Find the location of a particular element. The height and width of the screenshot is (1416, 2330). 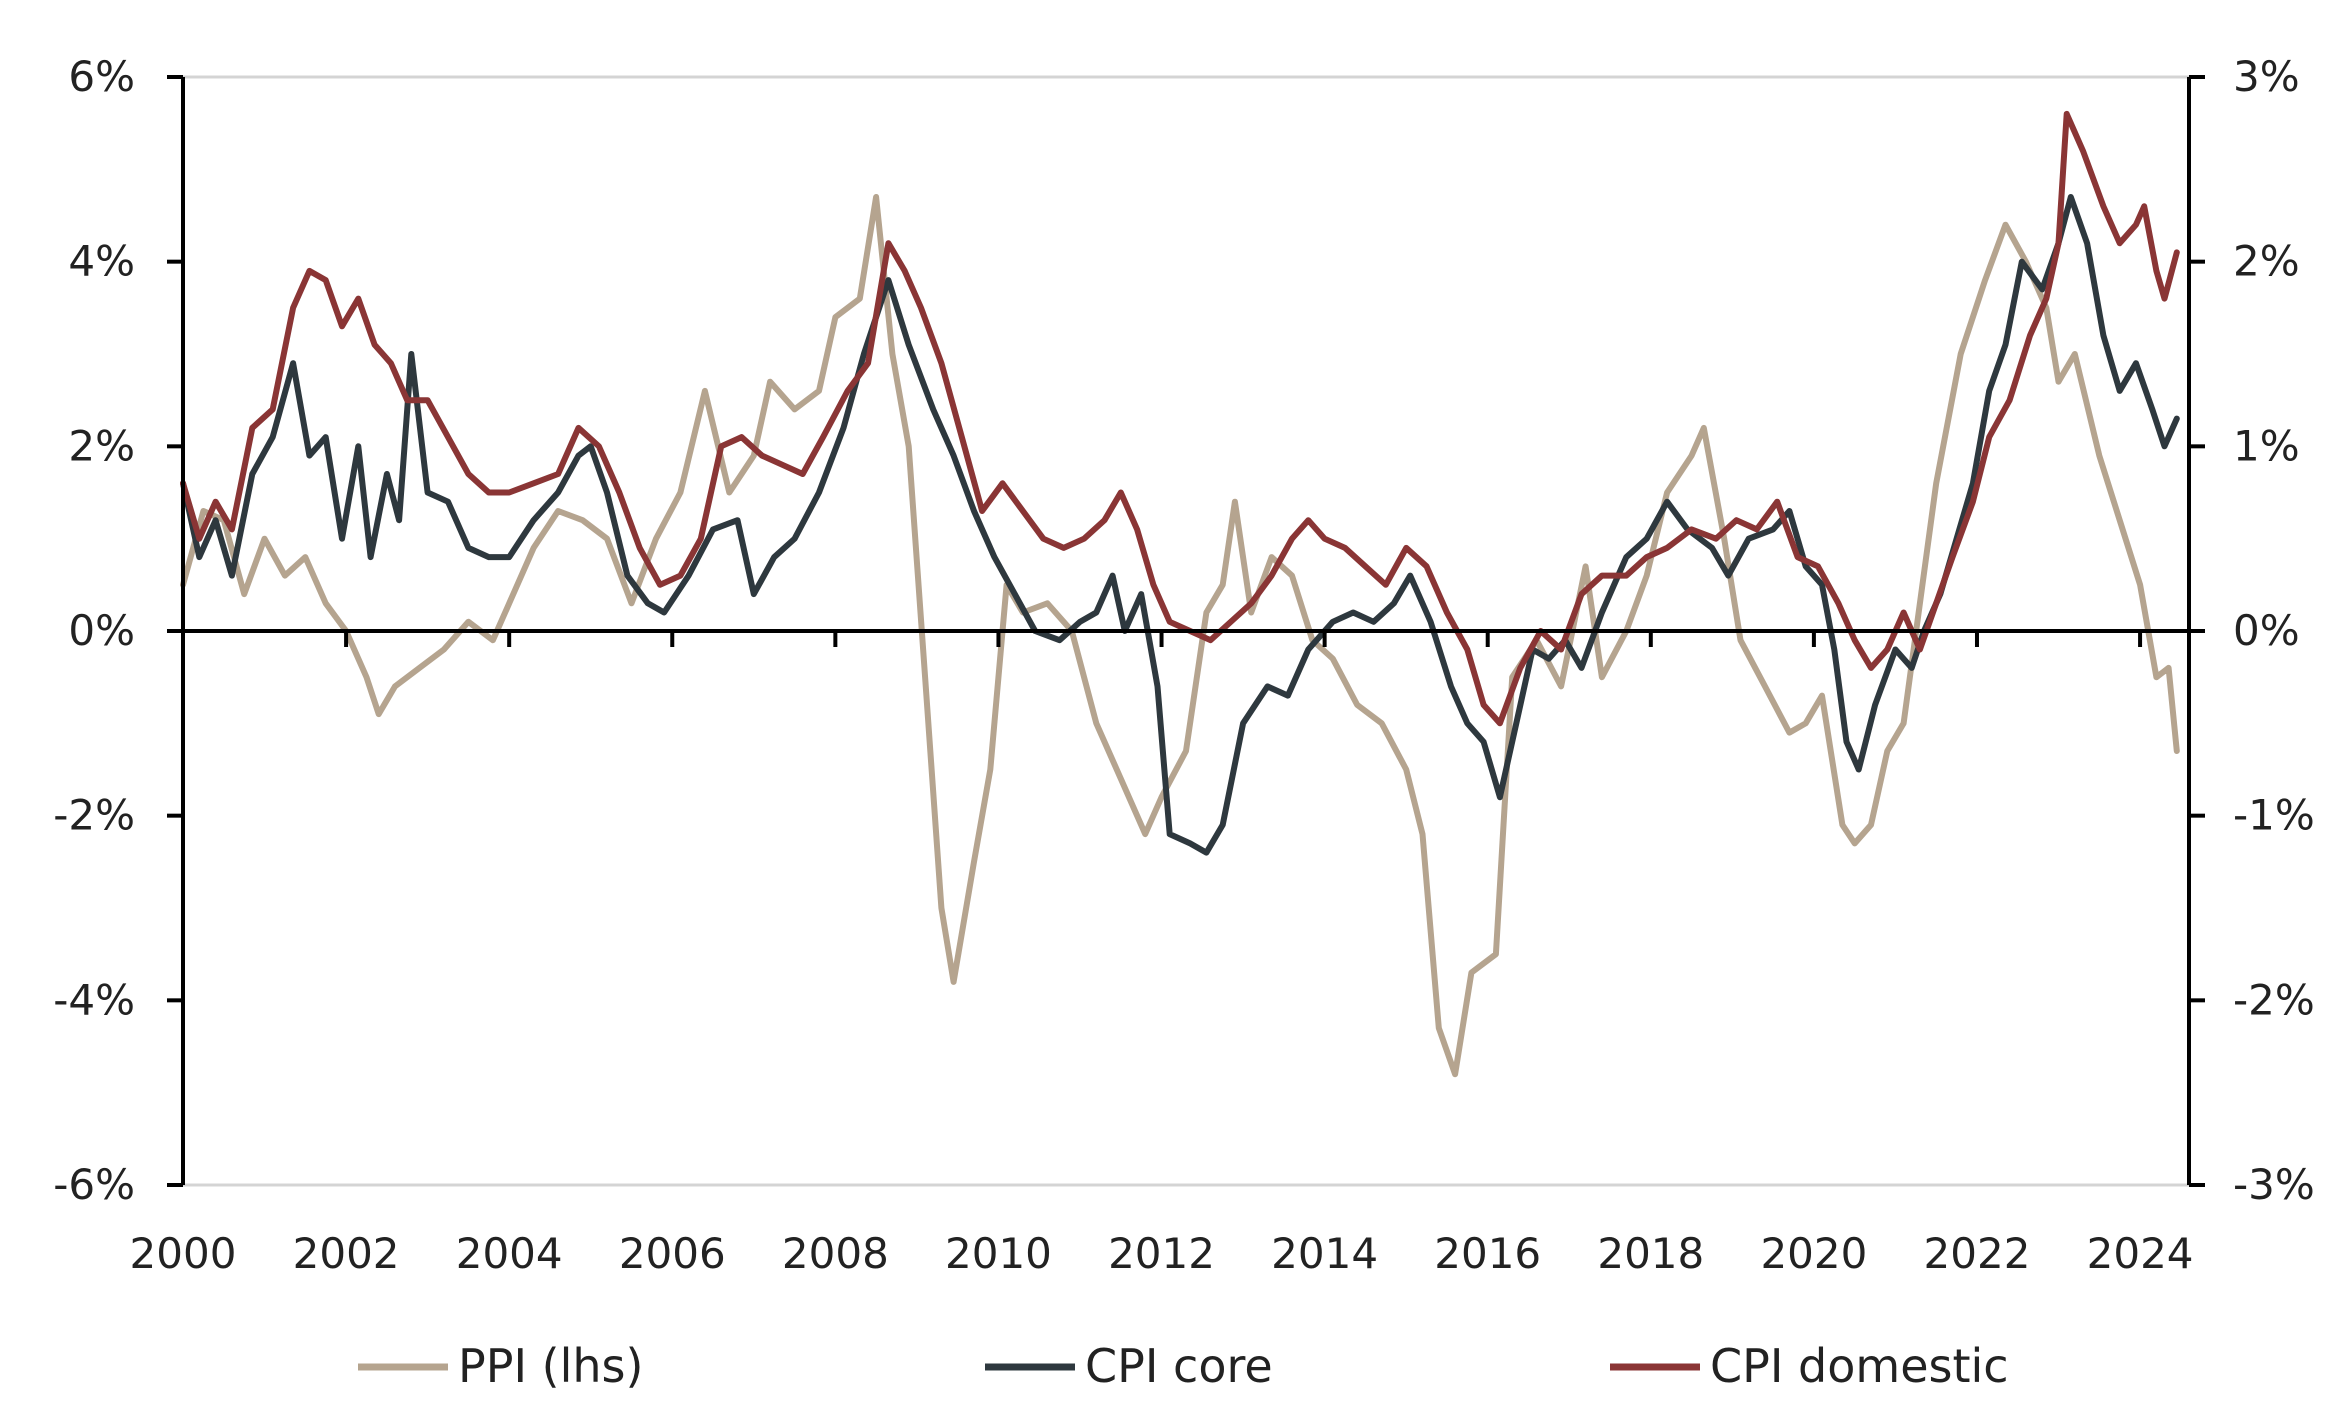

x-tick-label: 2022 is located at coordinates (1977, 1253).